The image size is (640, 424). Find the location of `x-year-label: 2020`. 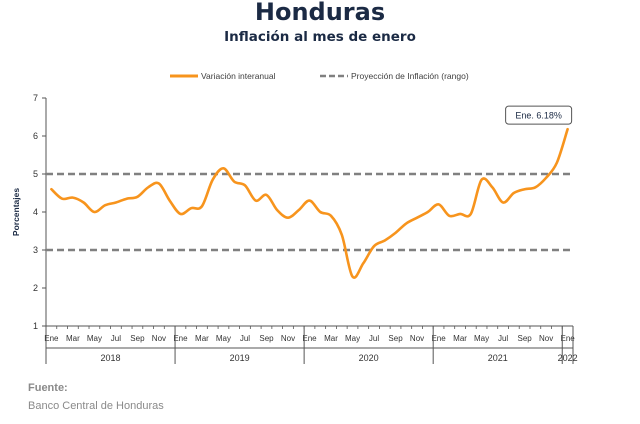

x-year-label: 2020 is located at coordinates (369, 358).